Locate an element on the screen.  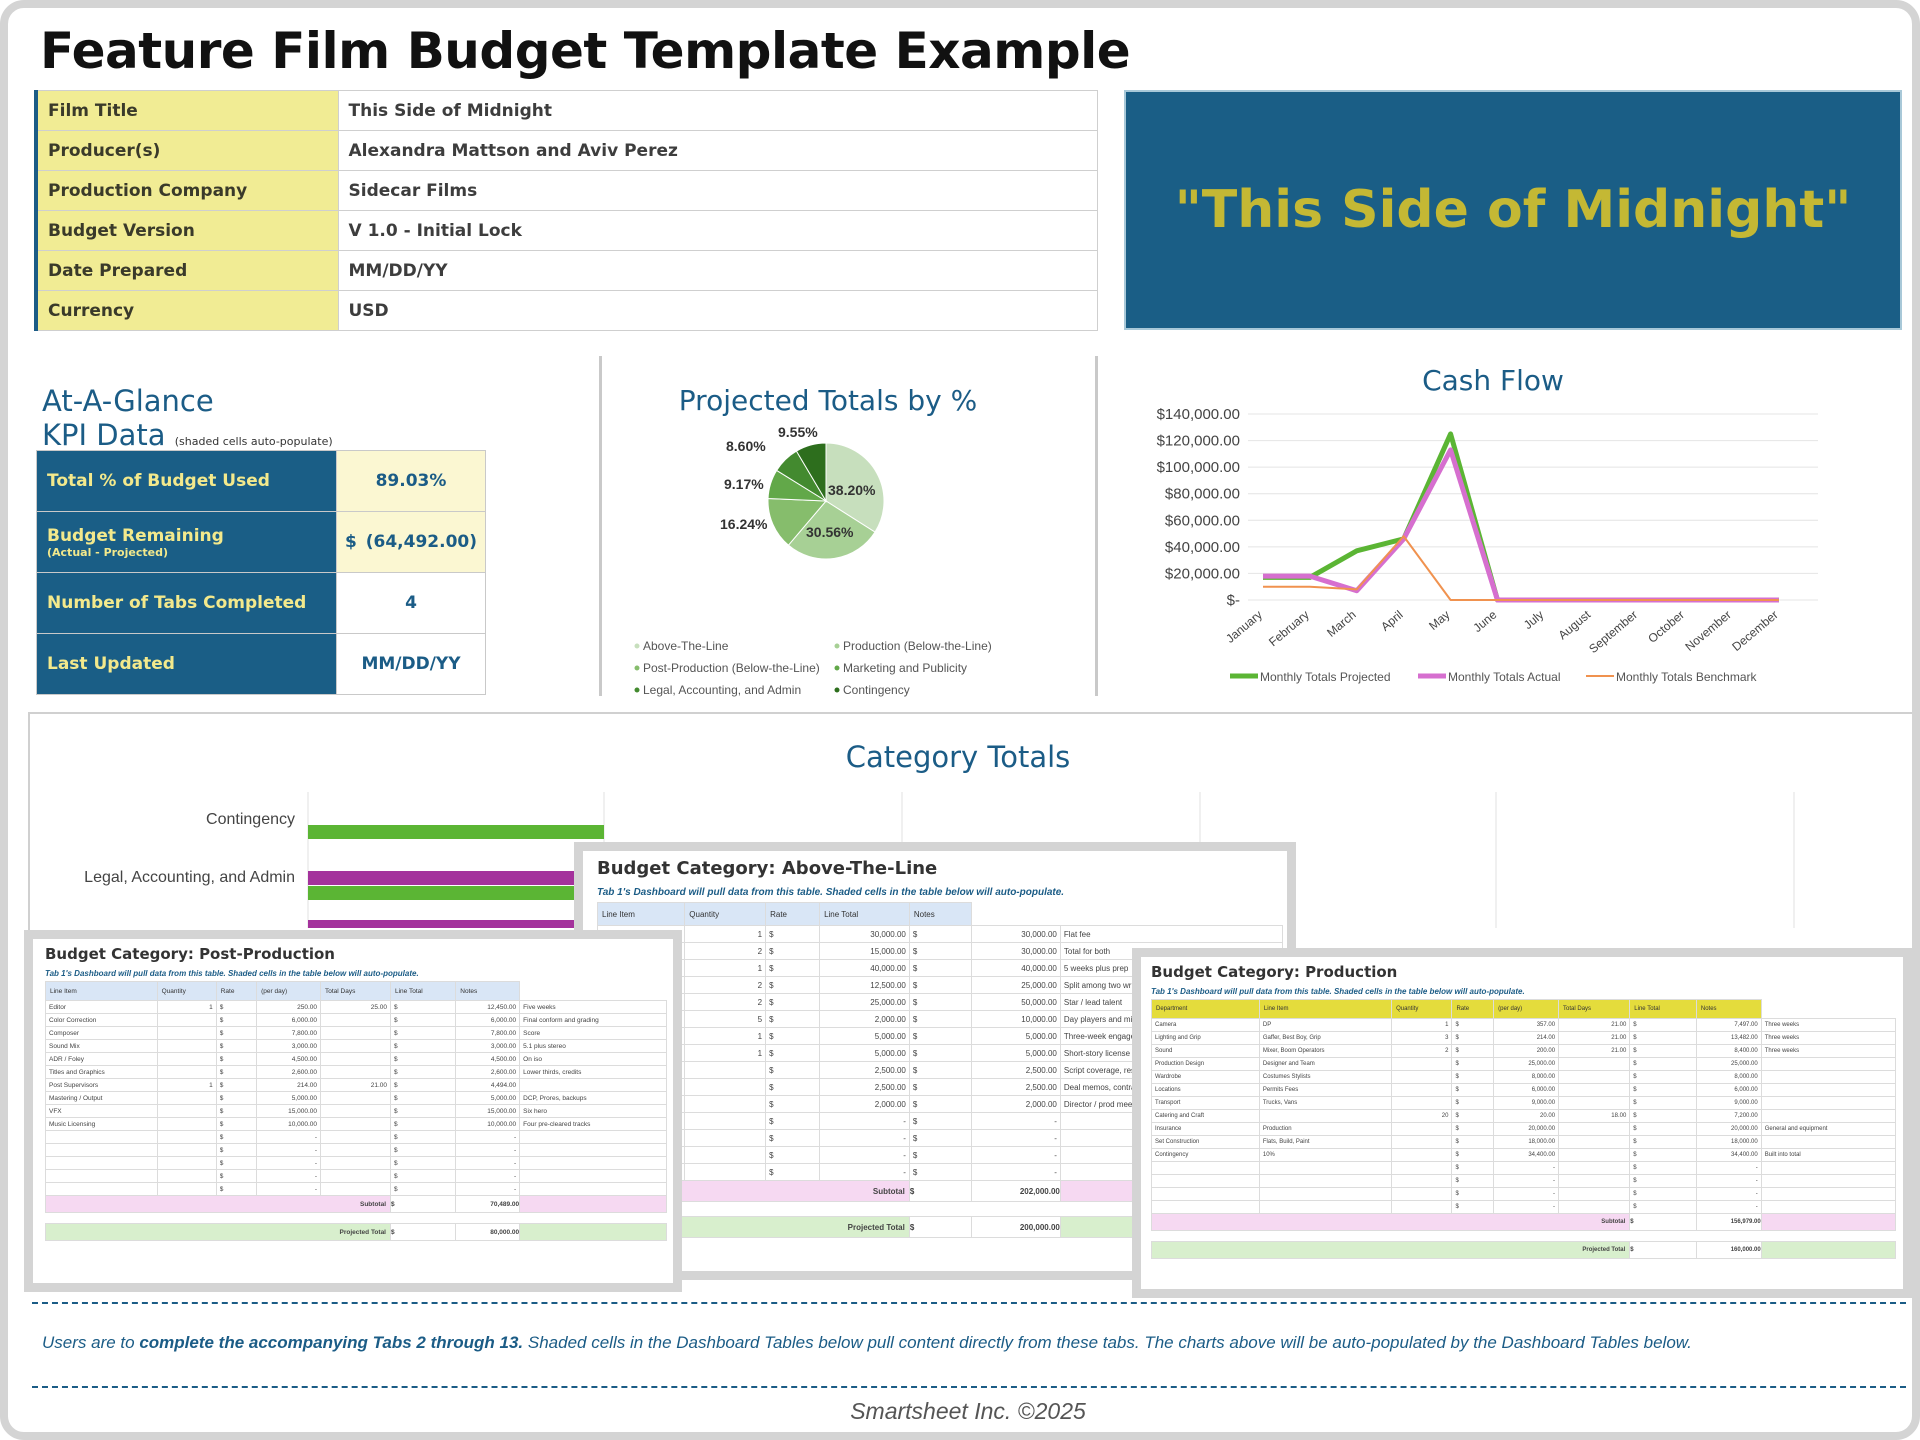
sheet-cell: 7,200.00 is located at coordinates (1728, 1116).